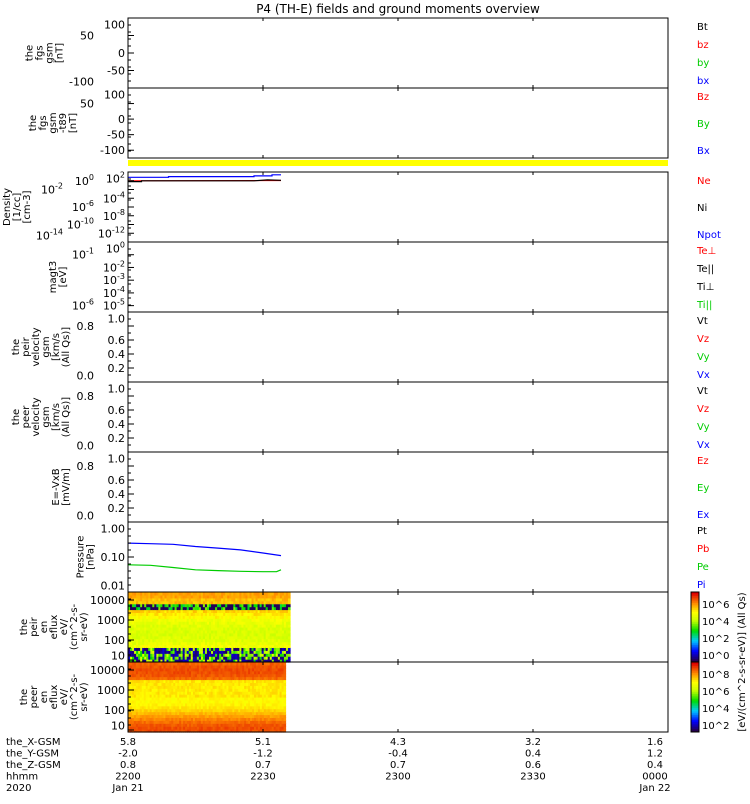 Image resolution: width=750 pixels, height=804 pixels. Describe the element at coordinates (115, 178) in the screenshot. I see `y-tick-label: 10²` at that location.